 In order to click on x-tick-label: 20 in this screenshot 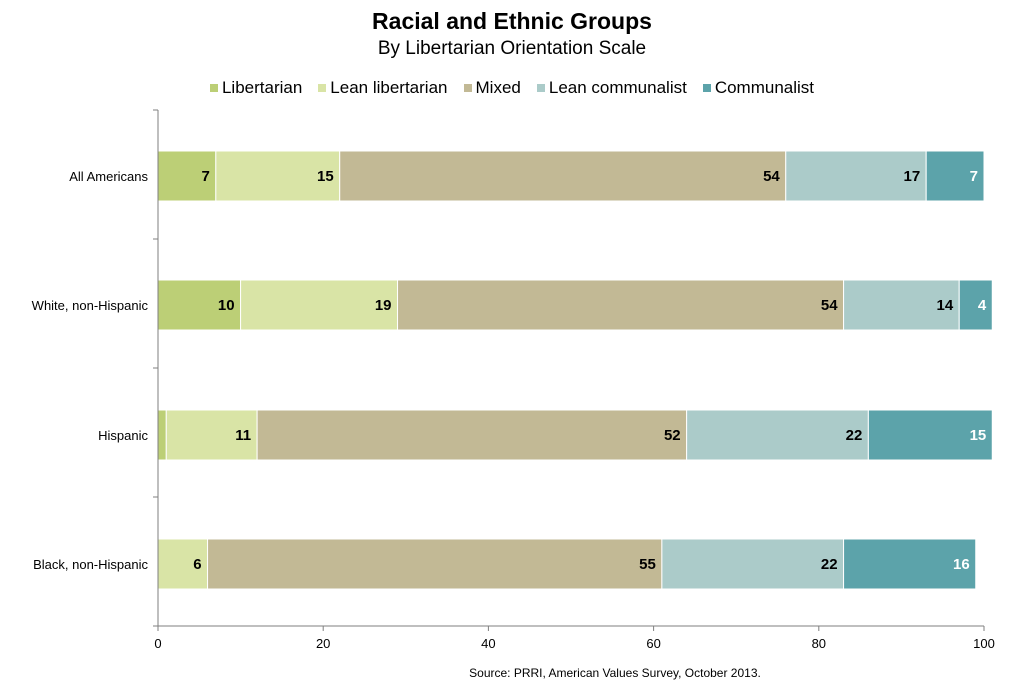, I will do `click(323, 643)`.